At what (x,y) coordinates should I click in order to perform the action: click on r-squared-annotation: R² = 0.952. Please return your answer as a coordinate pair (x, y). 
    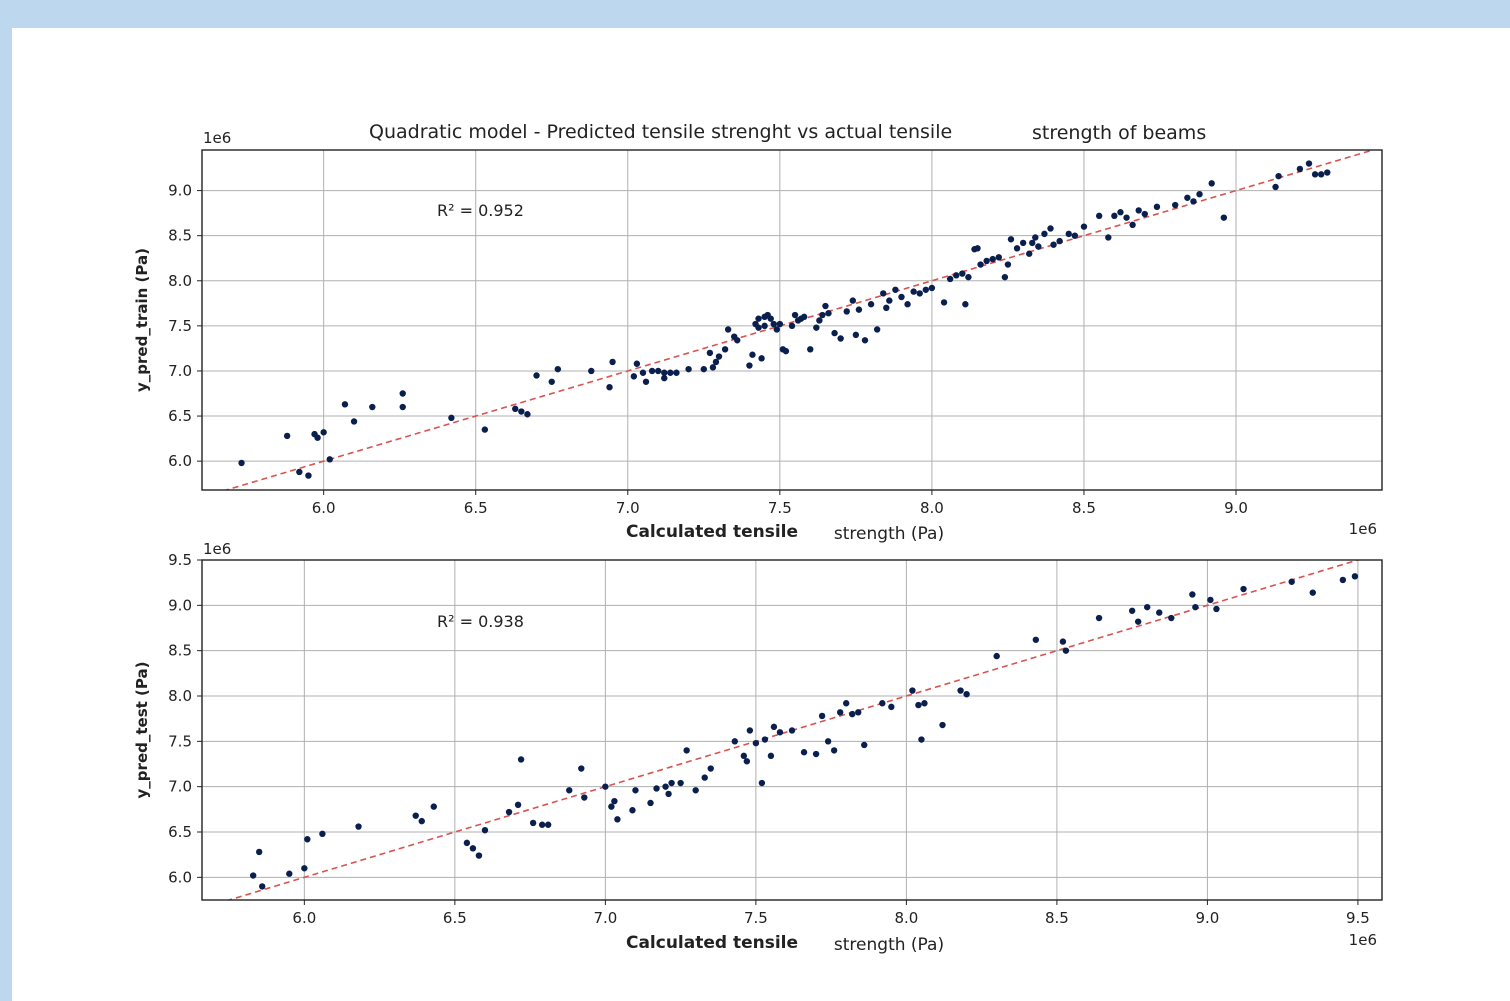
    Looking at the image, I should click on (480, 210).